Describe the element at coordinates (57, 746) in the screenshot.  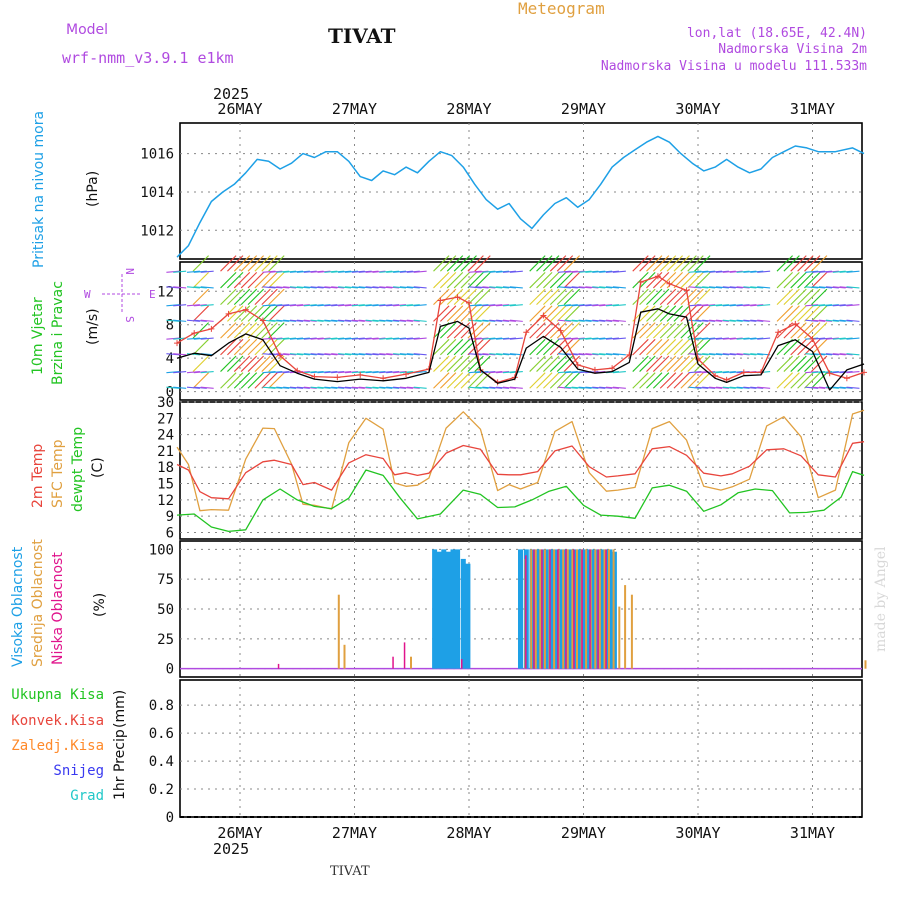
I see `legend-freezing-rain: Zaledj.Kisa` at that location.